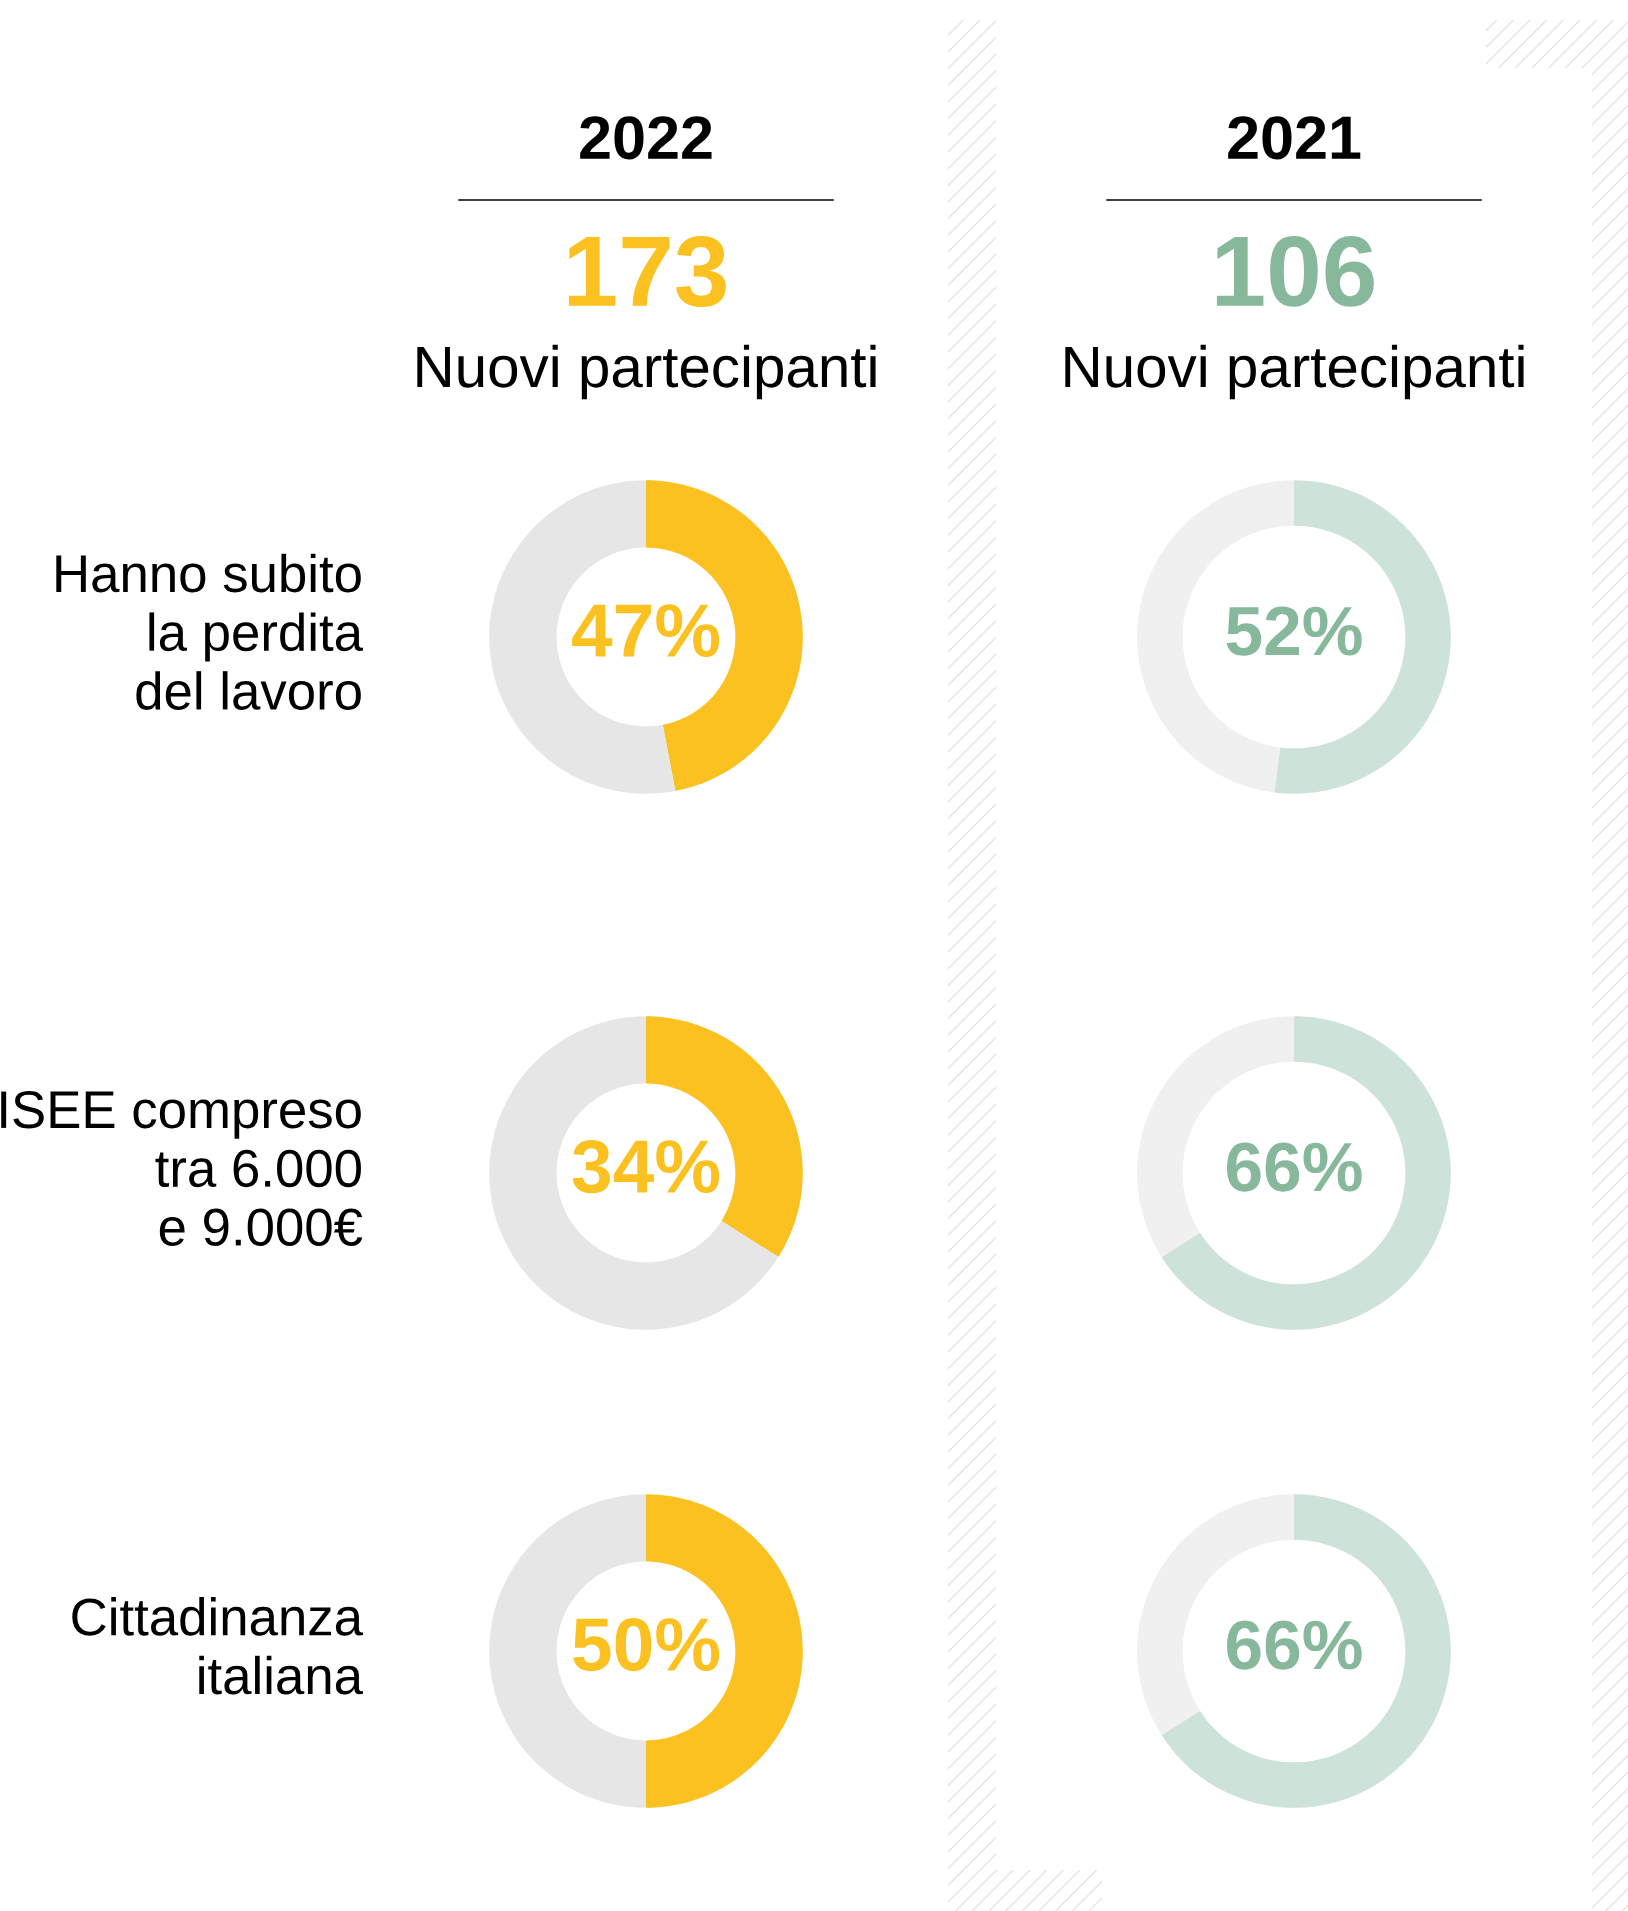 Image resolution: width=1628 pixels, height=1911 pixels. Describe the element at coordinates (646, 630) in the screenshot. I see `data-label: 47%` at that location.